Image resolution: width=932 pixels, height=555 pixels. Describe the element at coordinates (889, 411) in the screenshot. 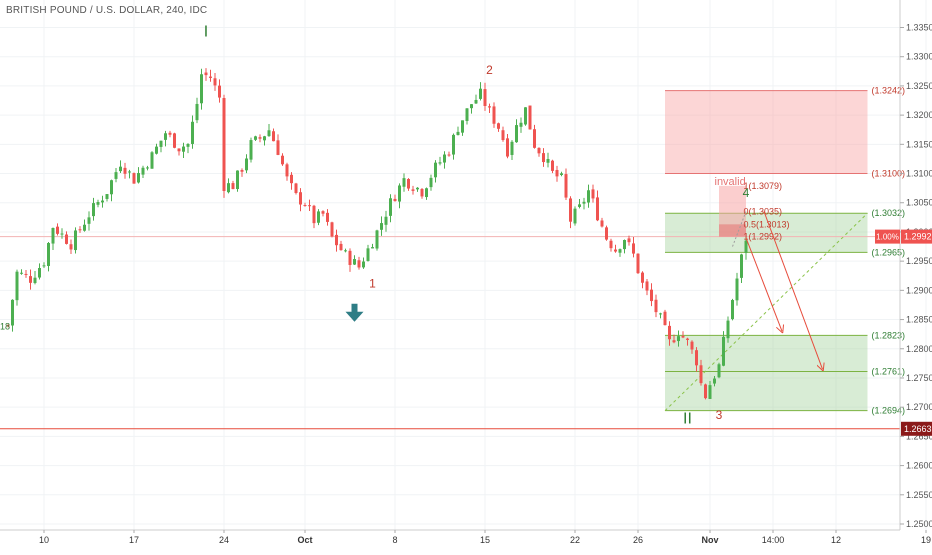

I see `level-label: (1.2694)` at that location.